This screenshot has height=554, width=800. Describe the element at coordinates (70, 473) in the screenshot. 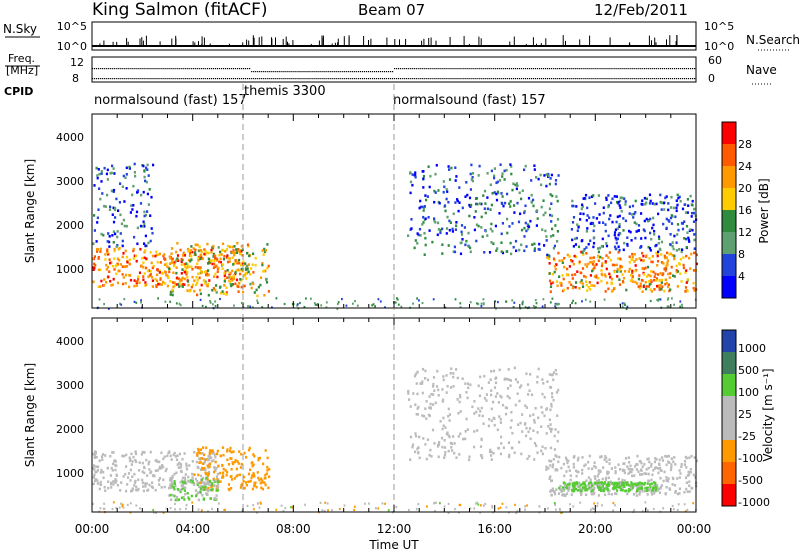

I see `velocity-ytick-1000: 1000` at that location.